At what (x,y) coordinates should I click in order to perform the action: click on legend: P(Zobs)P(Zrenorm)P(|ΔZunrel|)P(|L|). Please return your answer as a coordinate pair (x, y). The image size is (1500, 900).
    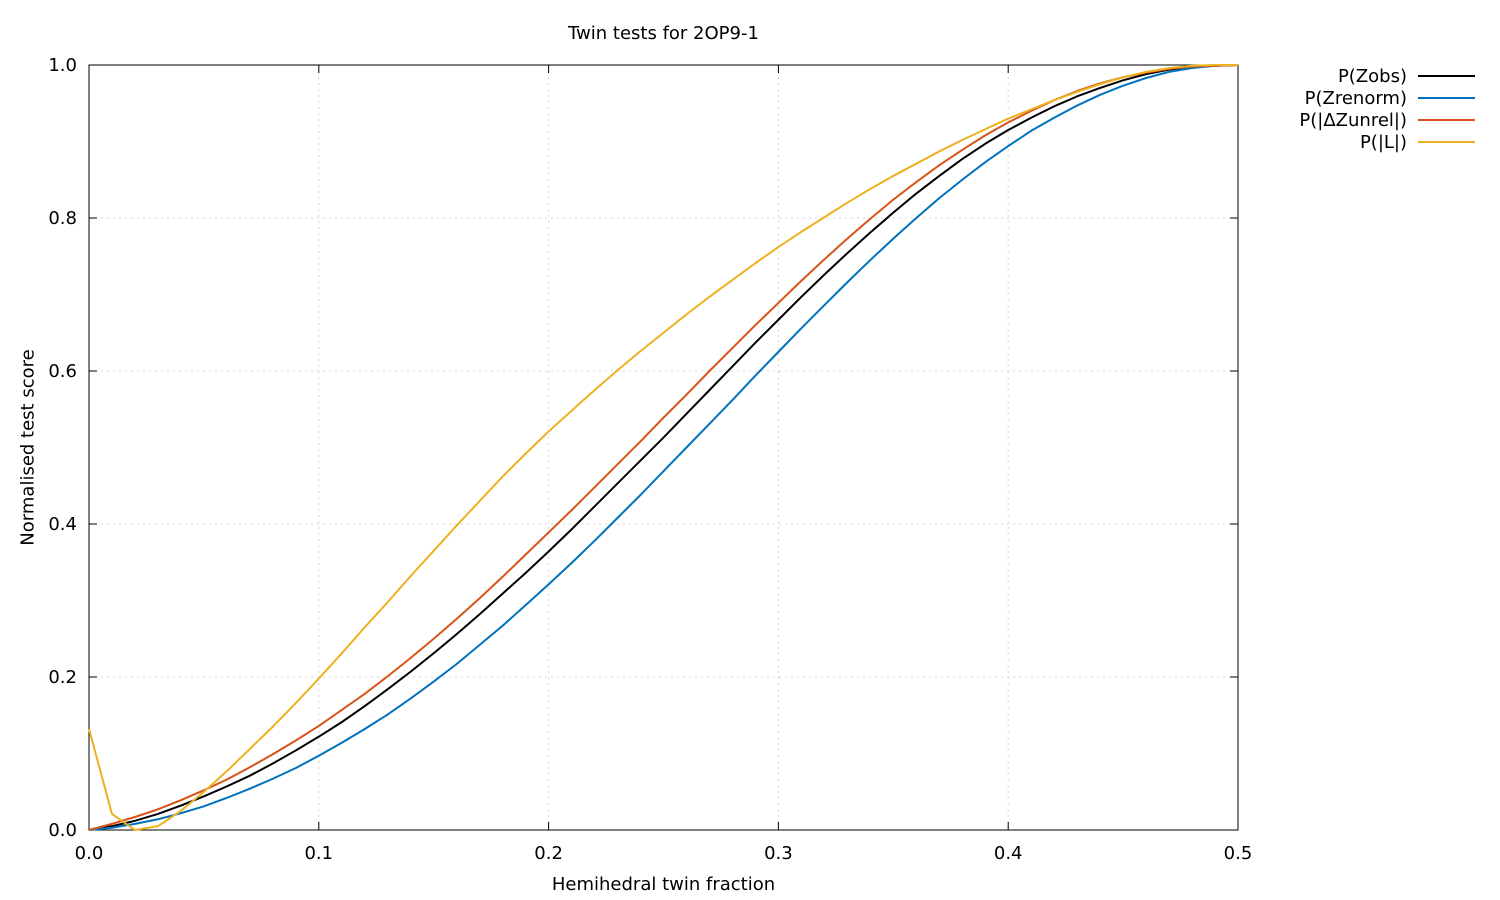
    Looking at the image, I should click on (1387, 109).